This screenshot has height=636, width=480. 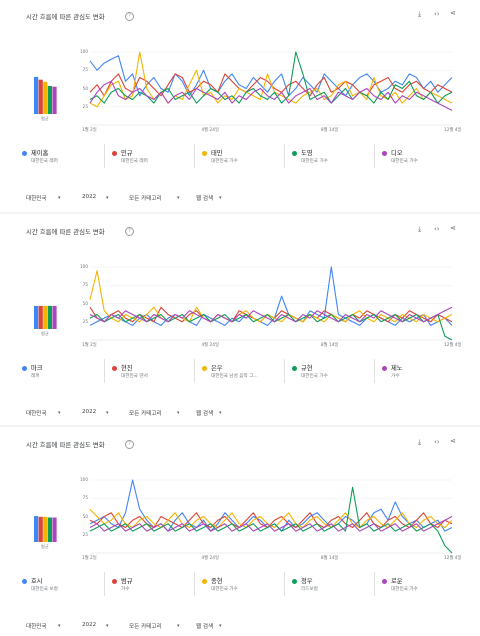 I want to click on legend-term-name: 은우, so click(x=217, y=368).